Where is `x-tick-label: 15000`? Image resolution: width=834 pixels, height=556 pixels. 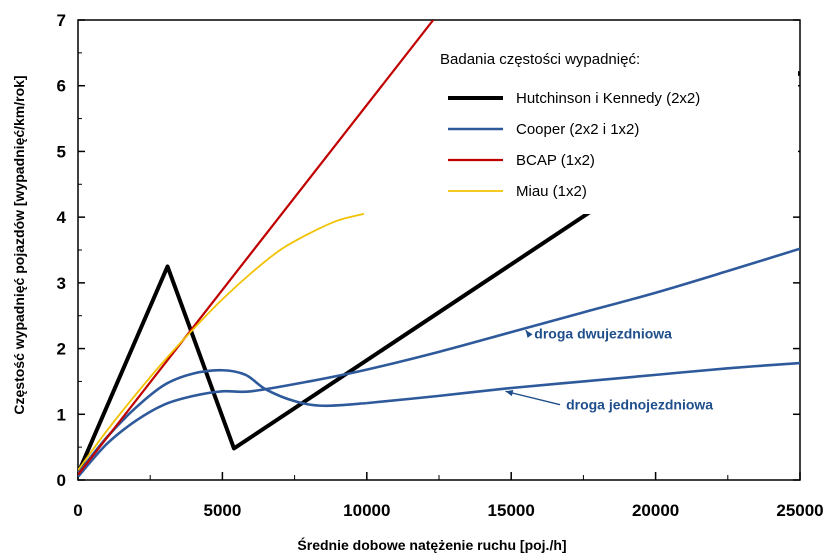 x-tick-label: 15000 is located at coordinates (511, 510).